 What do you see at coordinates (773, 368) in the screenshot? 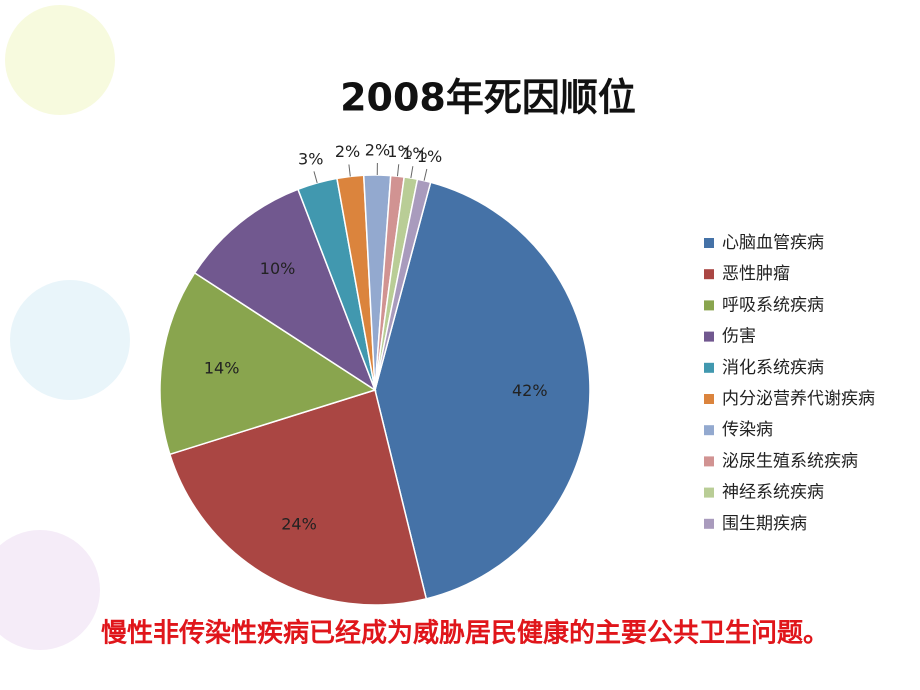
I see `legend-label: 消化系统疾病` at bounding box center [773, 368].